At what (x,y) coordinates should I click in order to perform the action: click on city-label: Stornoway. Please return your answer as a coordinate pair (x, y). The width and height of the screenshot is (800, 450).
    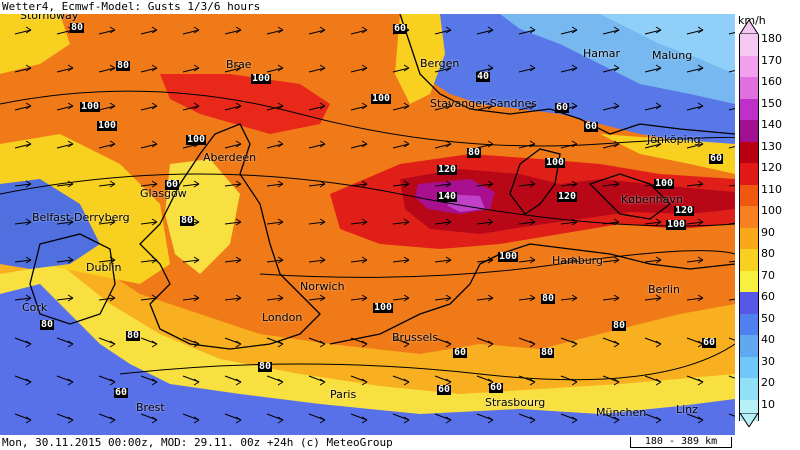
    Looking at the image, I should click on (49, 18).